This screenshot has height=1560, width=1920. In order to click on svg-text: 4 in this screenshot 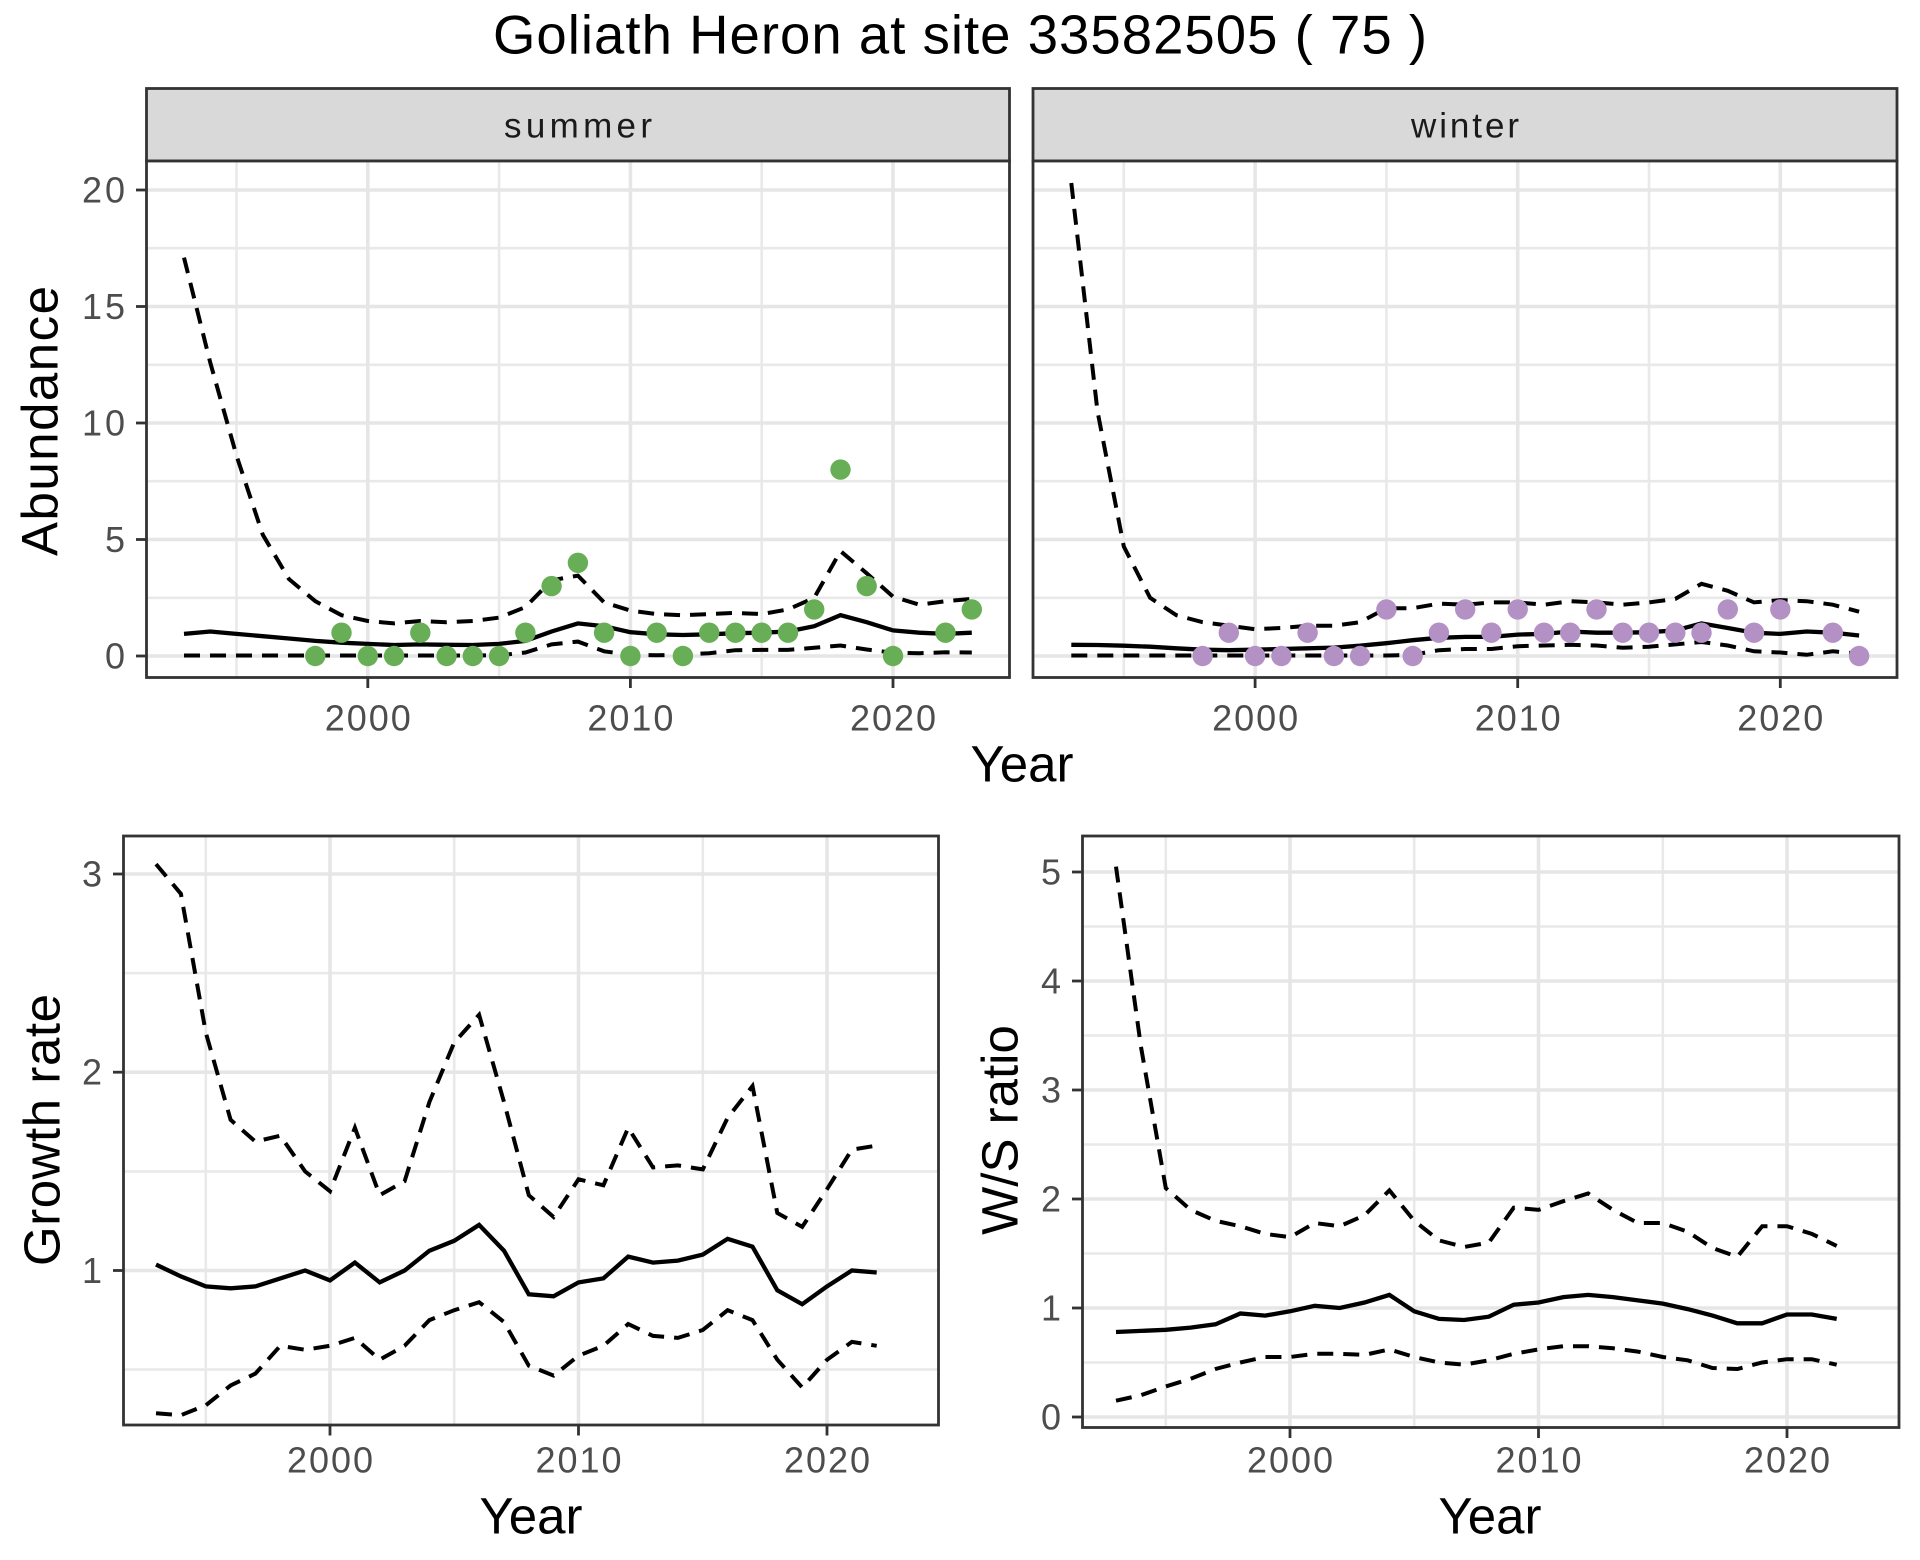, I will do `click(1051, 981)`.